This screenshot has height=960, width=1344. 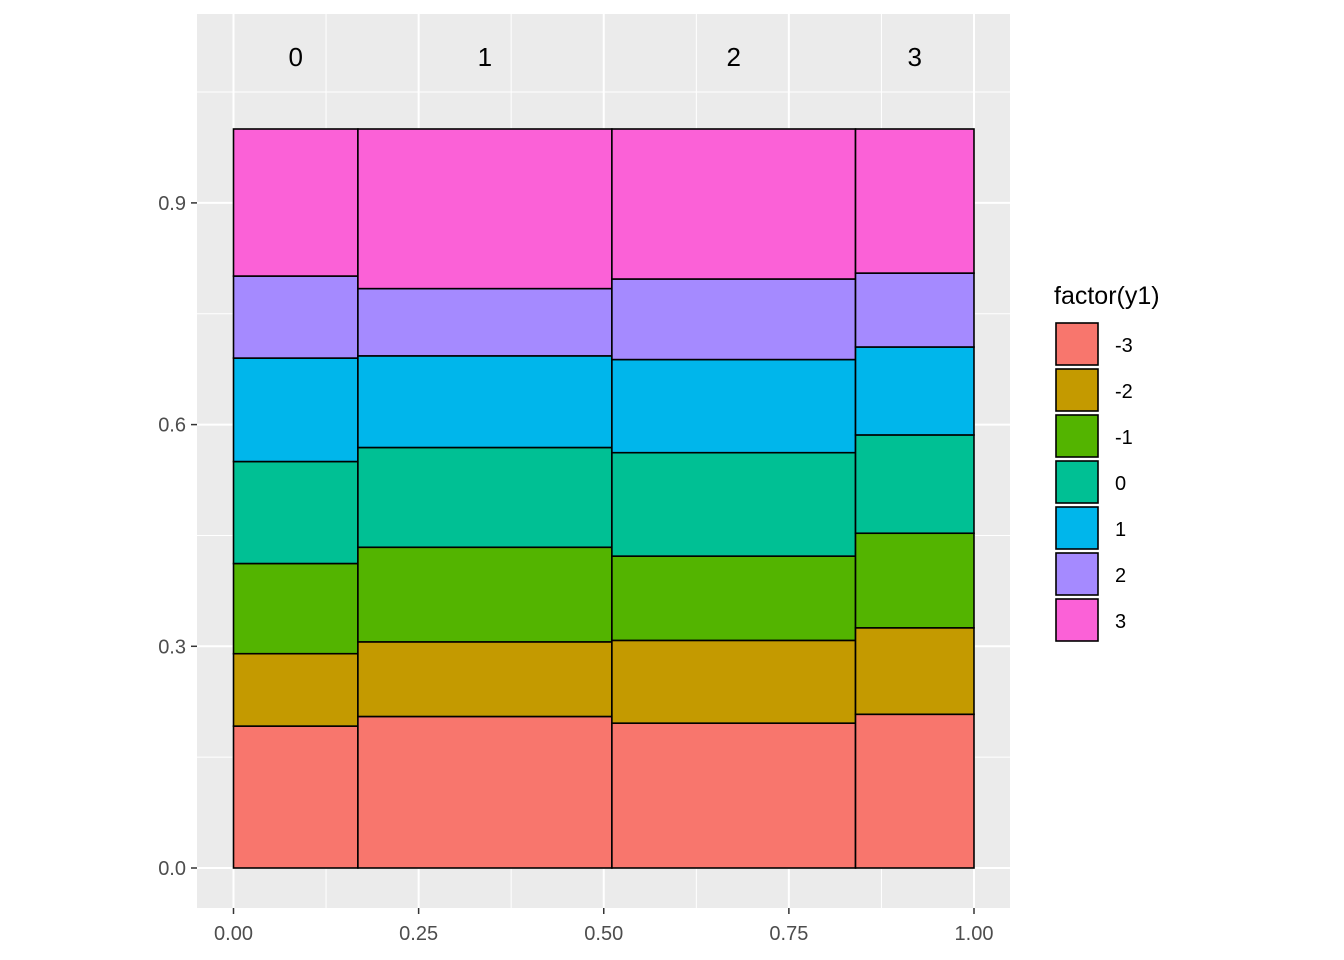 I want to click on legend-key--2, so click(x=1077, y=390).